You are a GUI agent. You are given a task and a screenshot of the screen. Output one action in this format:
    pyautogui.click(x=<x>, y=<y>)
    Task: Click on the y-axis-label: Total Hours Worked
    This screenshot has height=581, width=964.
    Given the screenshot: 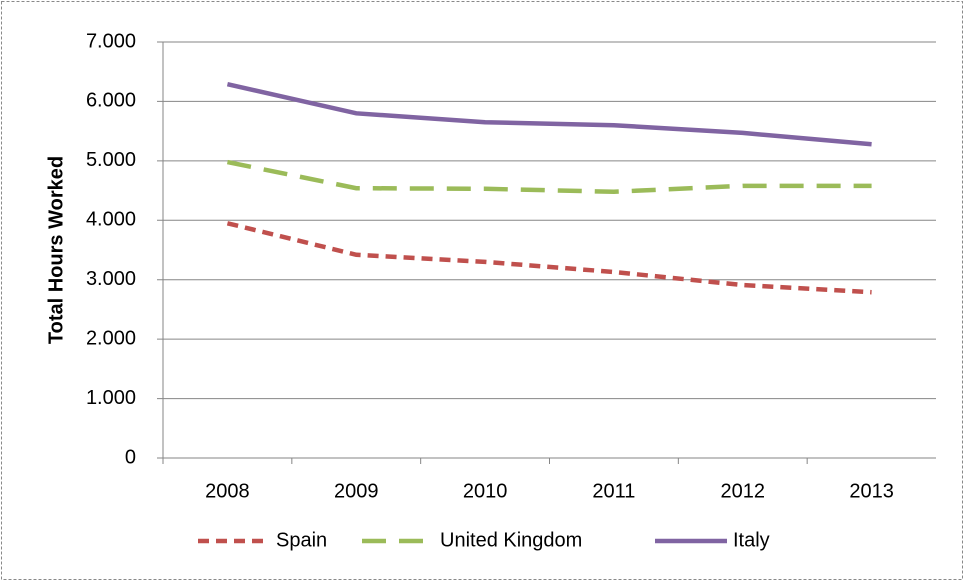 What is the action you would take?
    pyautogui.click(x=56, y=250)
    